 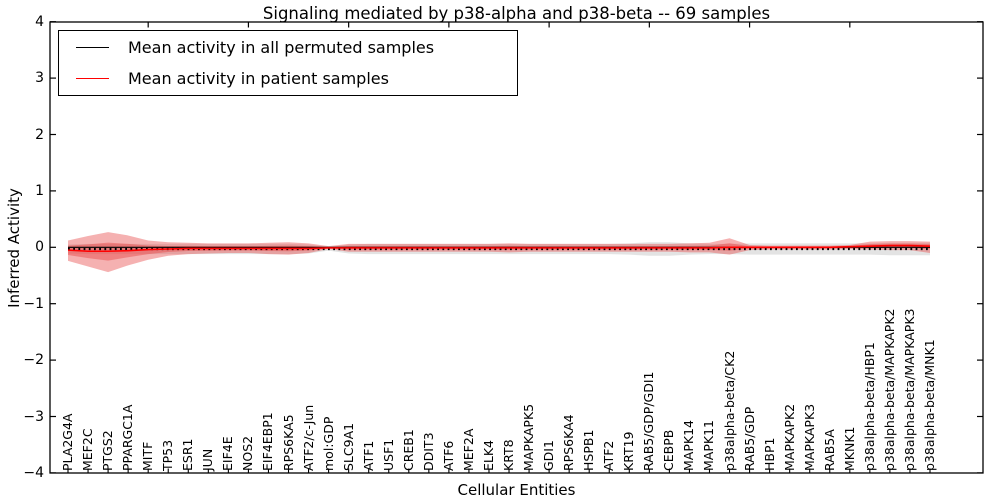 I want to click on y-tick-label: 0, so click(x=39, y=247).